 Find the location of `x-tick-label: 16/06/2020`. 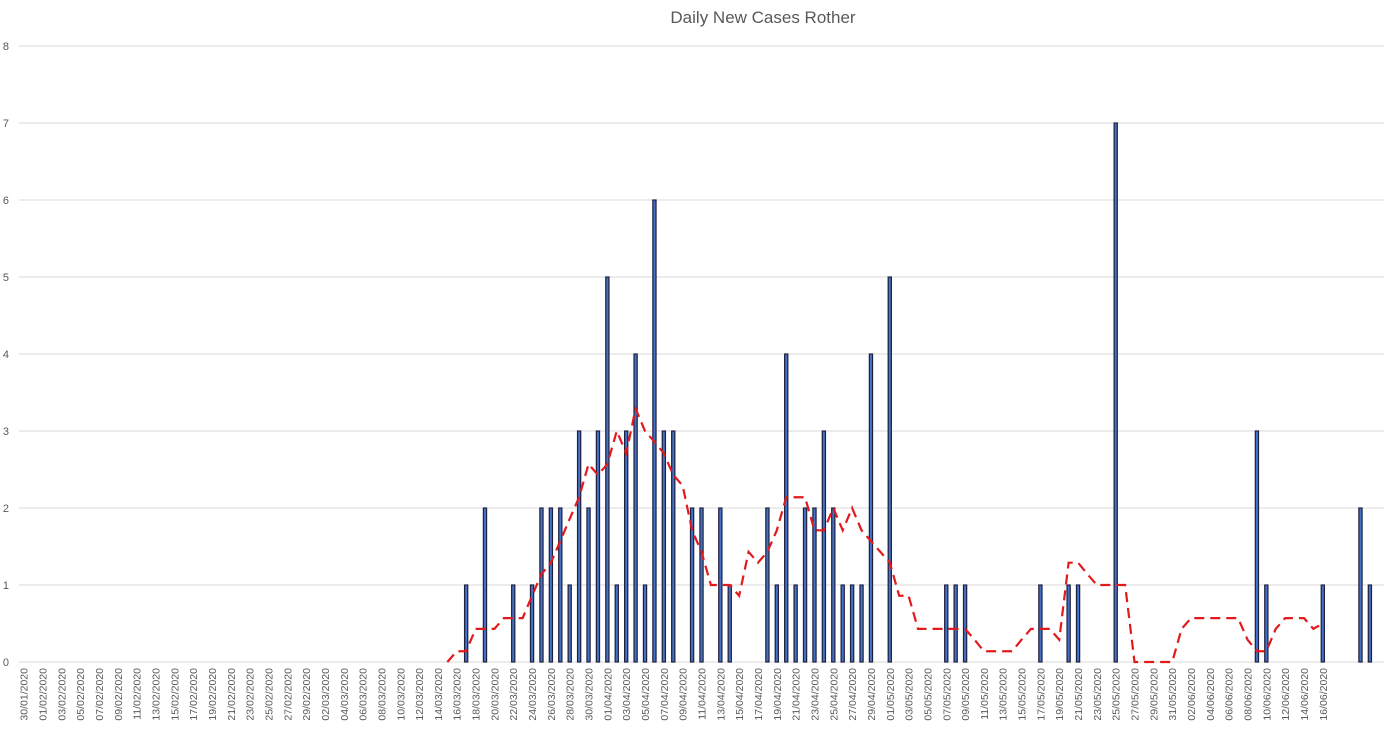

x-tick-label: 16/06/2020 is located at coordinates (1324, 694).